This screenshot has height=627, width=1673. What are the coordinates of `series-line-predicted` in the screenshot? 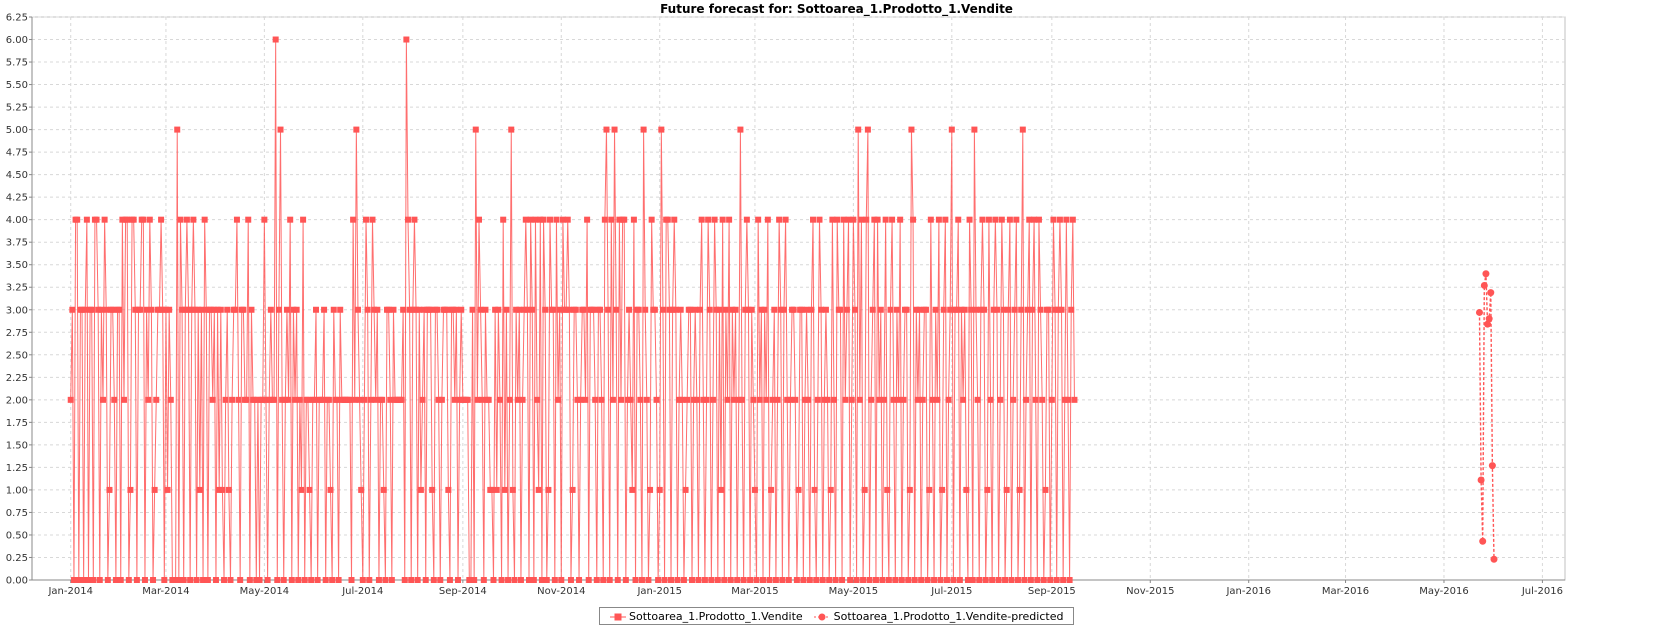 It's located at (1486, 416).